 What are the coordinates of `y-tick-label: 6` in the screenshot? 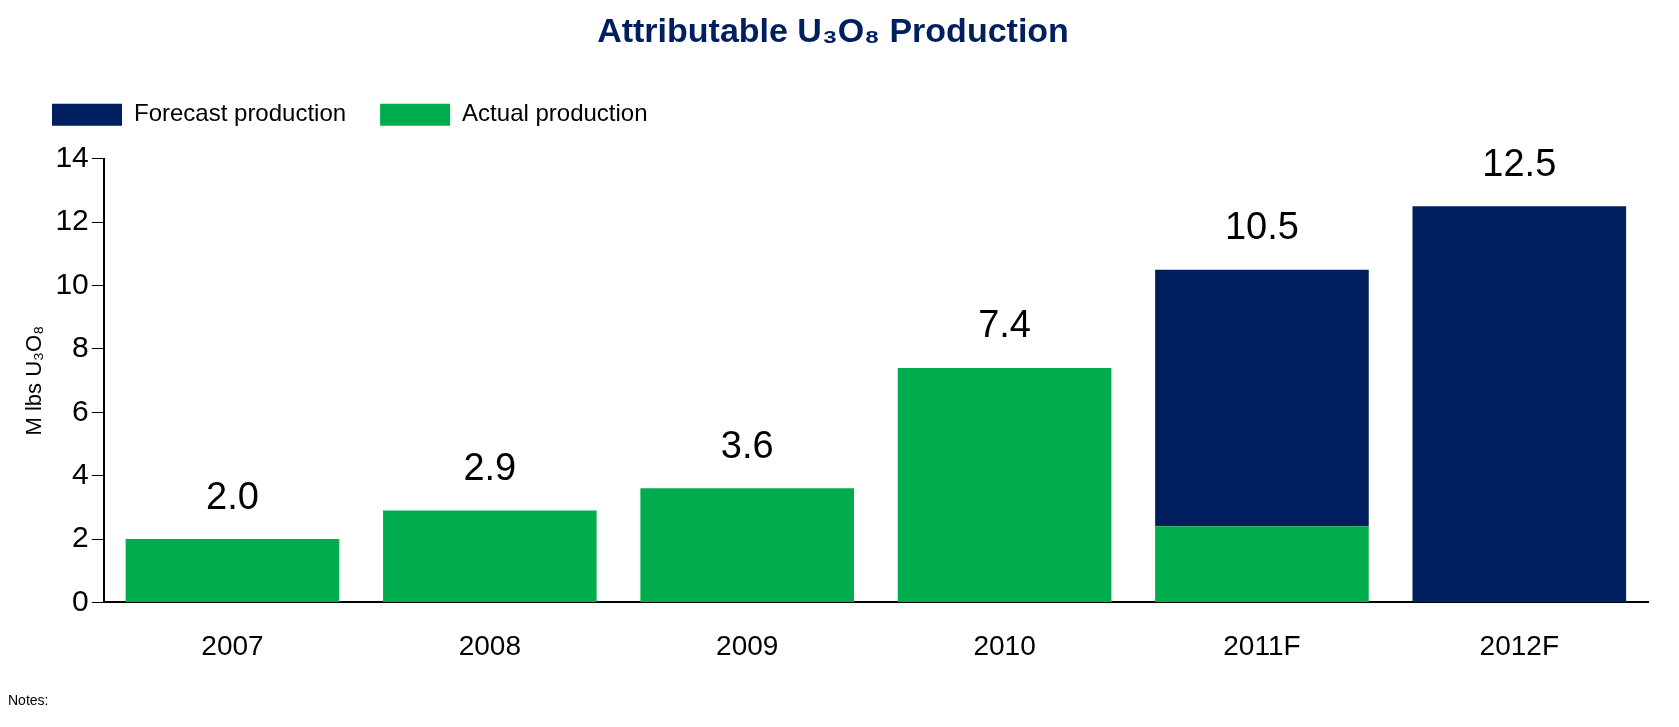 It's located at (80, 410).